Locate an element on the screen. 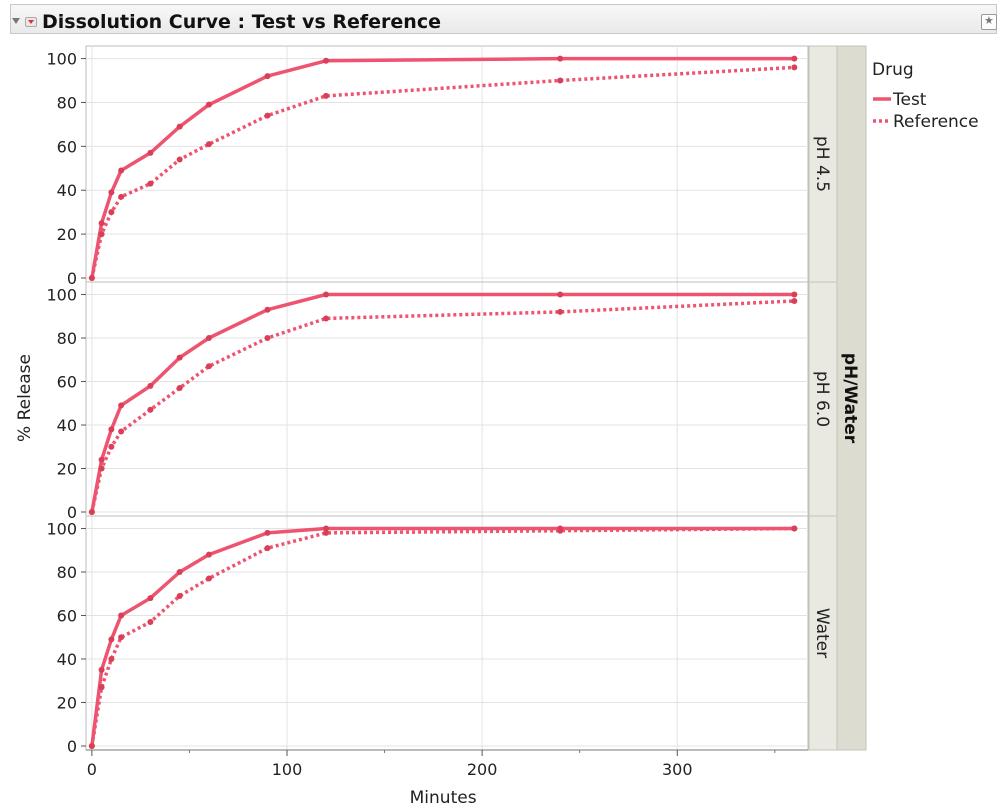  panel-label: pH 4.5 is located at coordinates (822, 164).